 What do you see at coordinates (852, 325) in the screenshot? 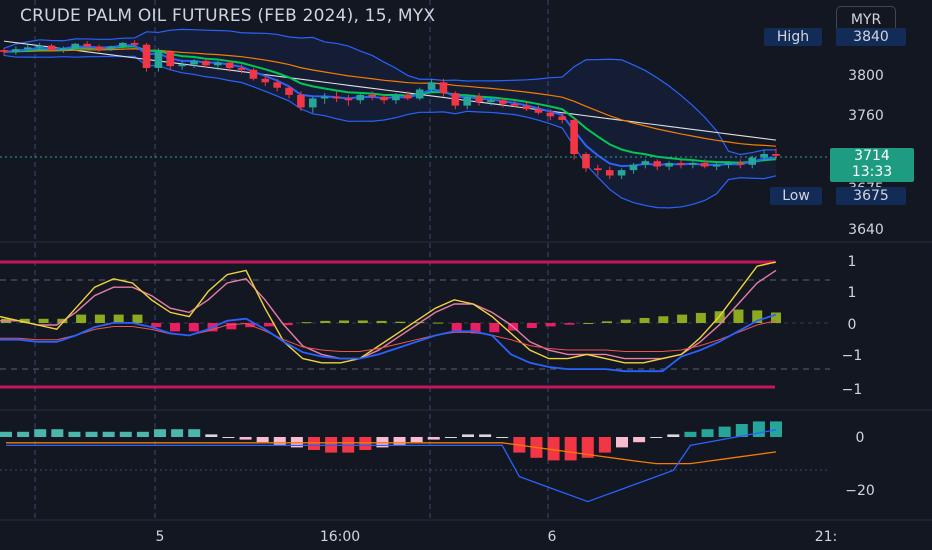
I see `stochastic-tick-label: 0` at bounding box center [852, 325].